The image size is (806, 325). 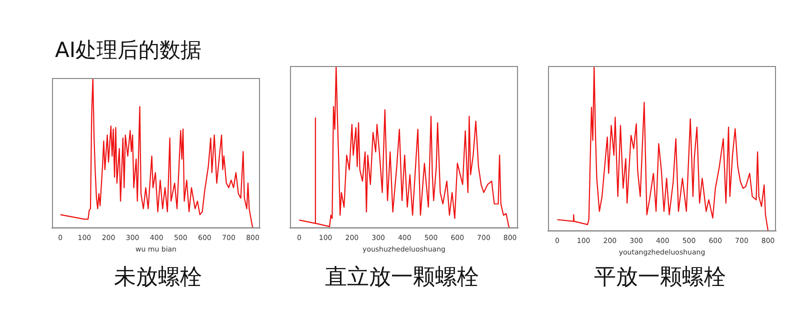 I want to click on text: AI处理后的数据, so click(x=128, y=50).